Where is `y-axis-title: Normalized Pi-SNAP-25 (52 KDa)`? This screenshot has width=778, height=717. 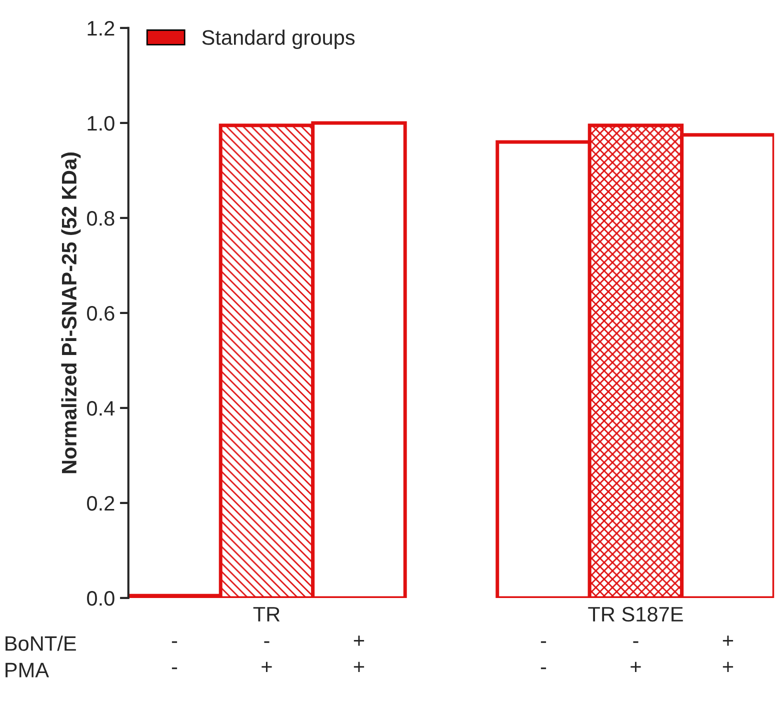
y-axis-title: Normalized Pi-SNAP-25 (52 KDa) is located at coordinates (71, 313).